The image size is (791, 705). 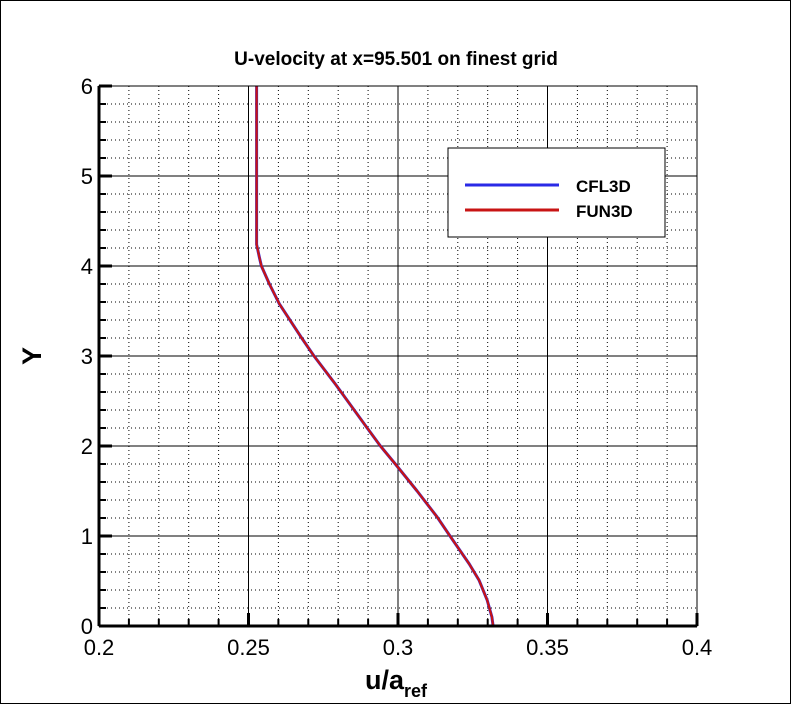 What do you see at coordinates (547, 647) in the screenshot?
I see `x-tick-label: 0.35` at bounding box center [547, 647].